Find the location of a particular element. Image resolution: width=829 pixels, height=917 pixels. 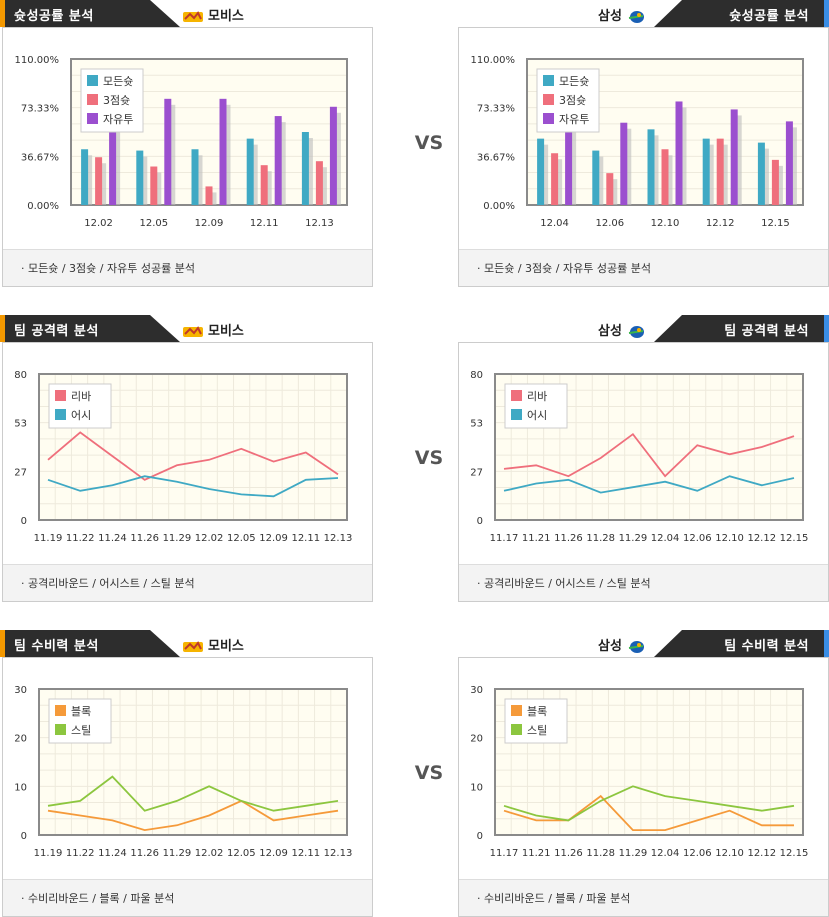

panel-footer: · 모든슛 / 3점슛 / 자유투 성공률 분석 is located at coordinates (187, 267).